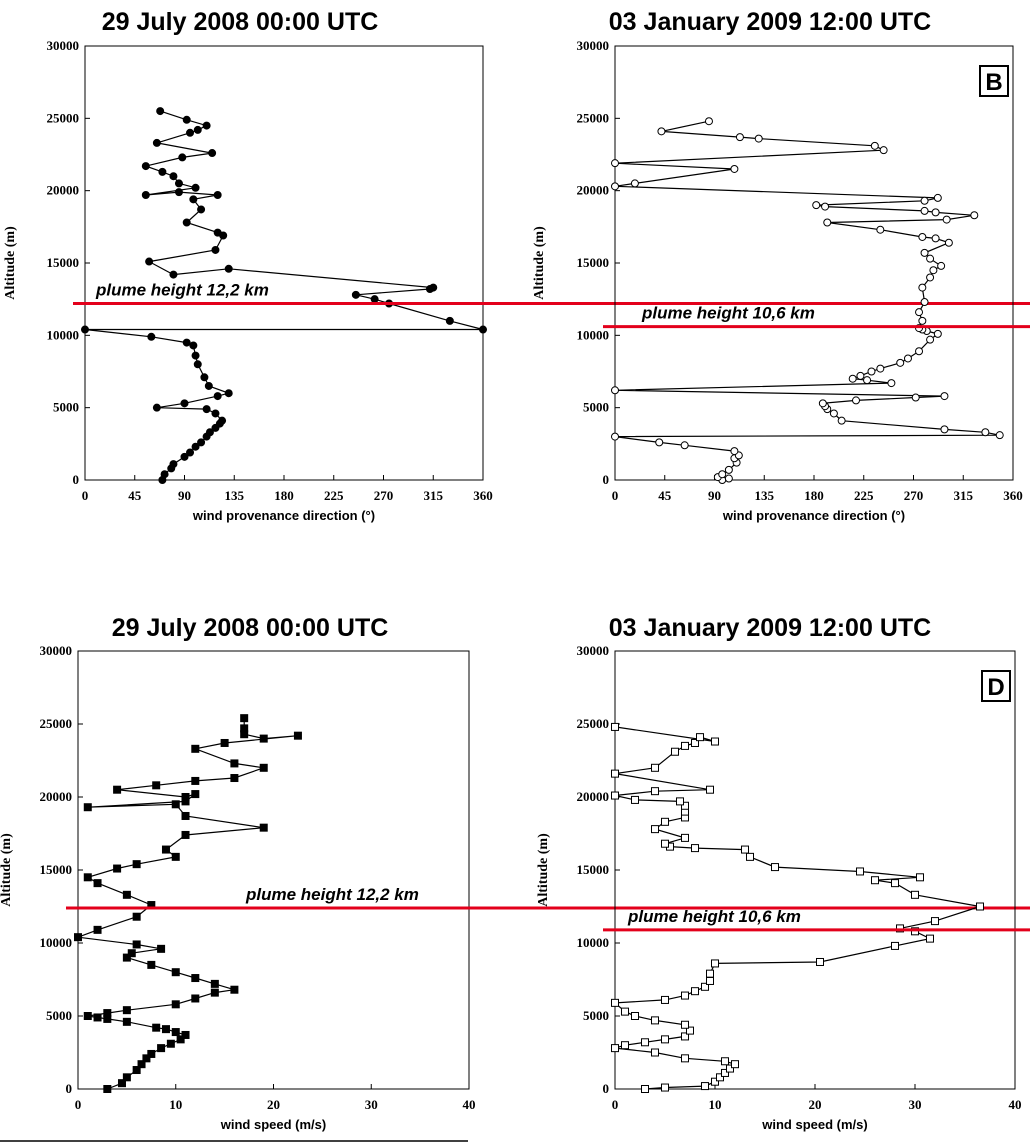 The width and height of the screenshot is (1032, 1148). Describe the element at coordinates (483, 495) in the screenshot. I see `x-tick-label-A-8: 360` at that location.